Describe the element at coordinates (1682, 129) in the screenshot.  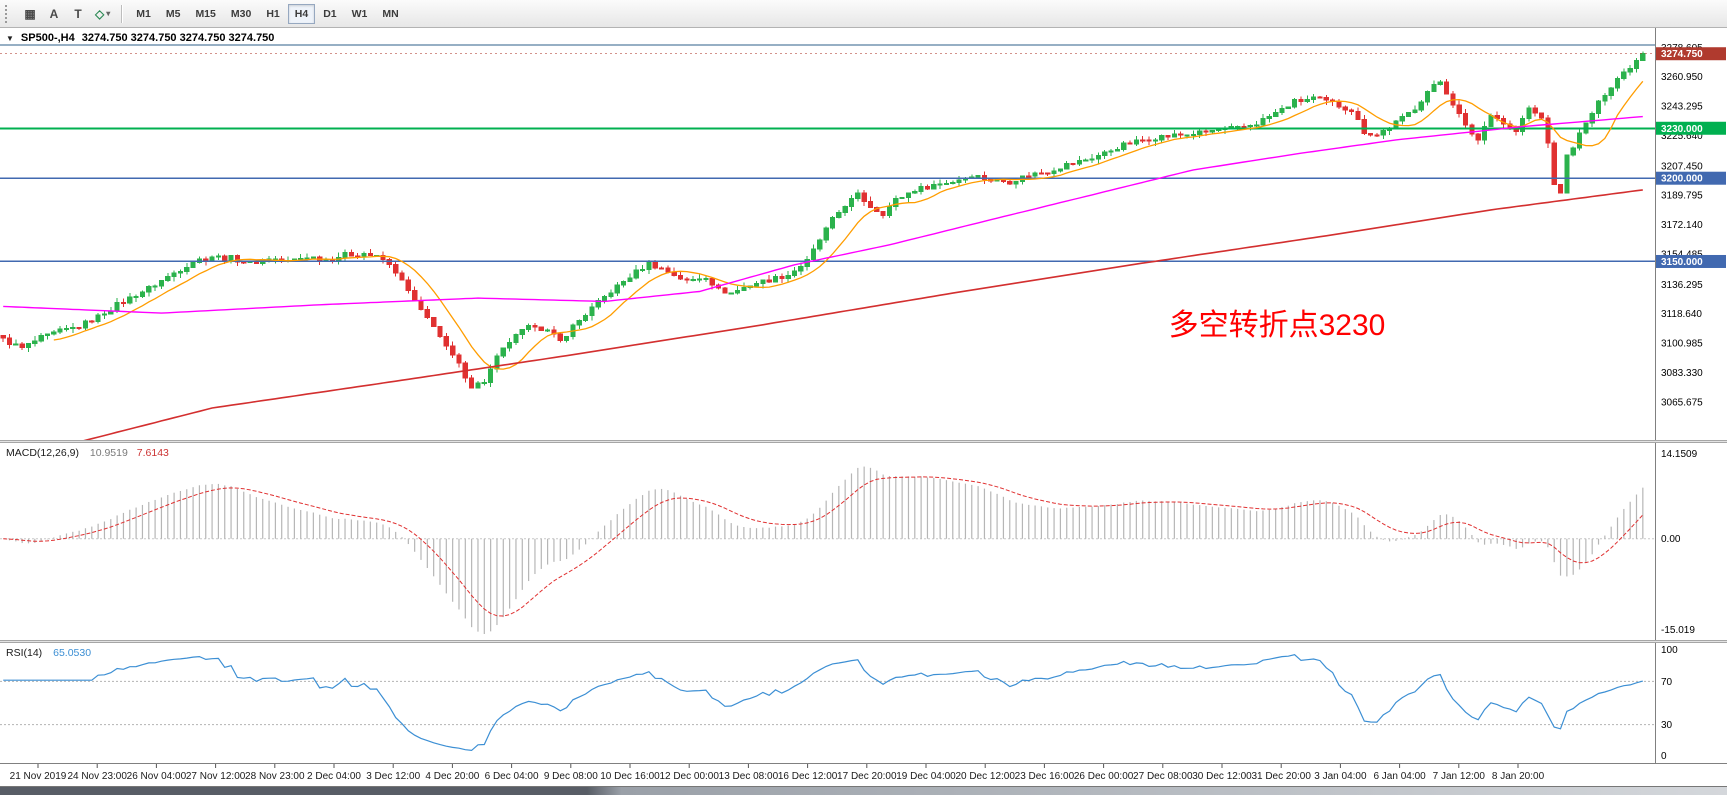
I see `price-level-tag-text: 3230.000` at that location.